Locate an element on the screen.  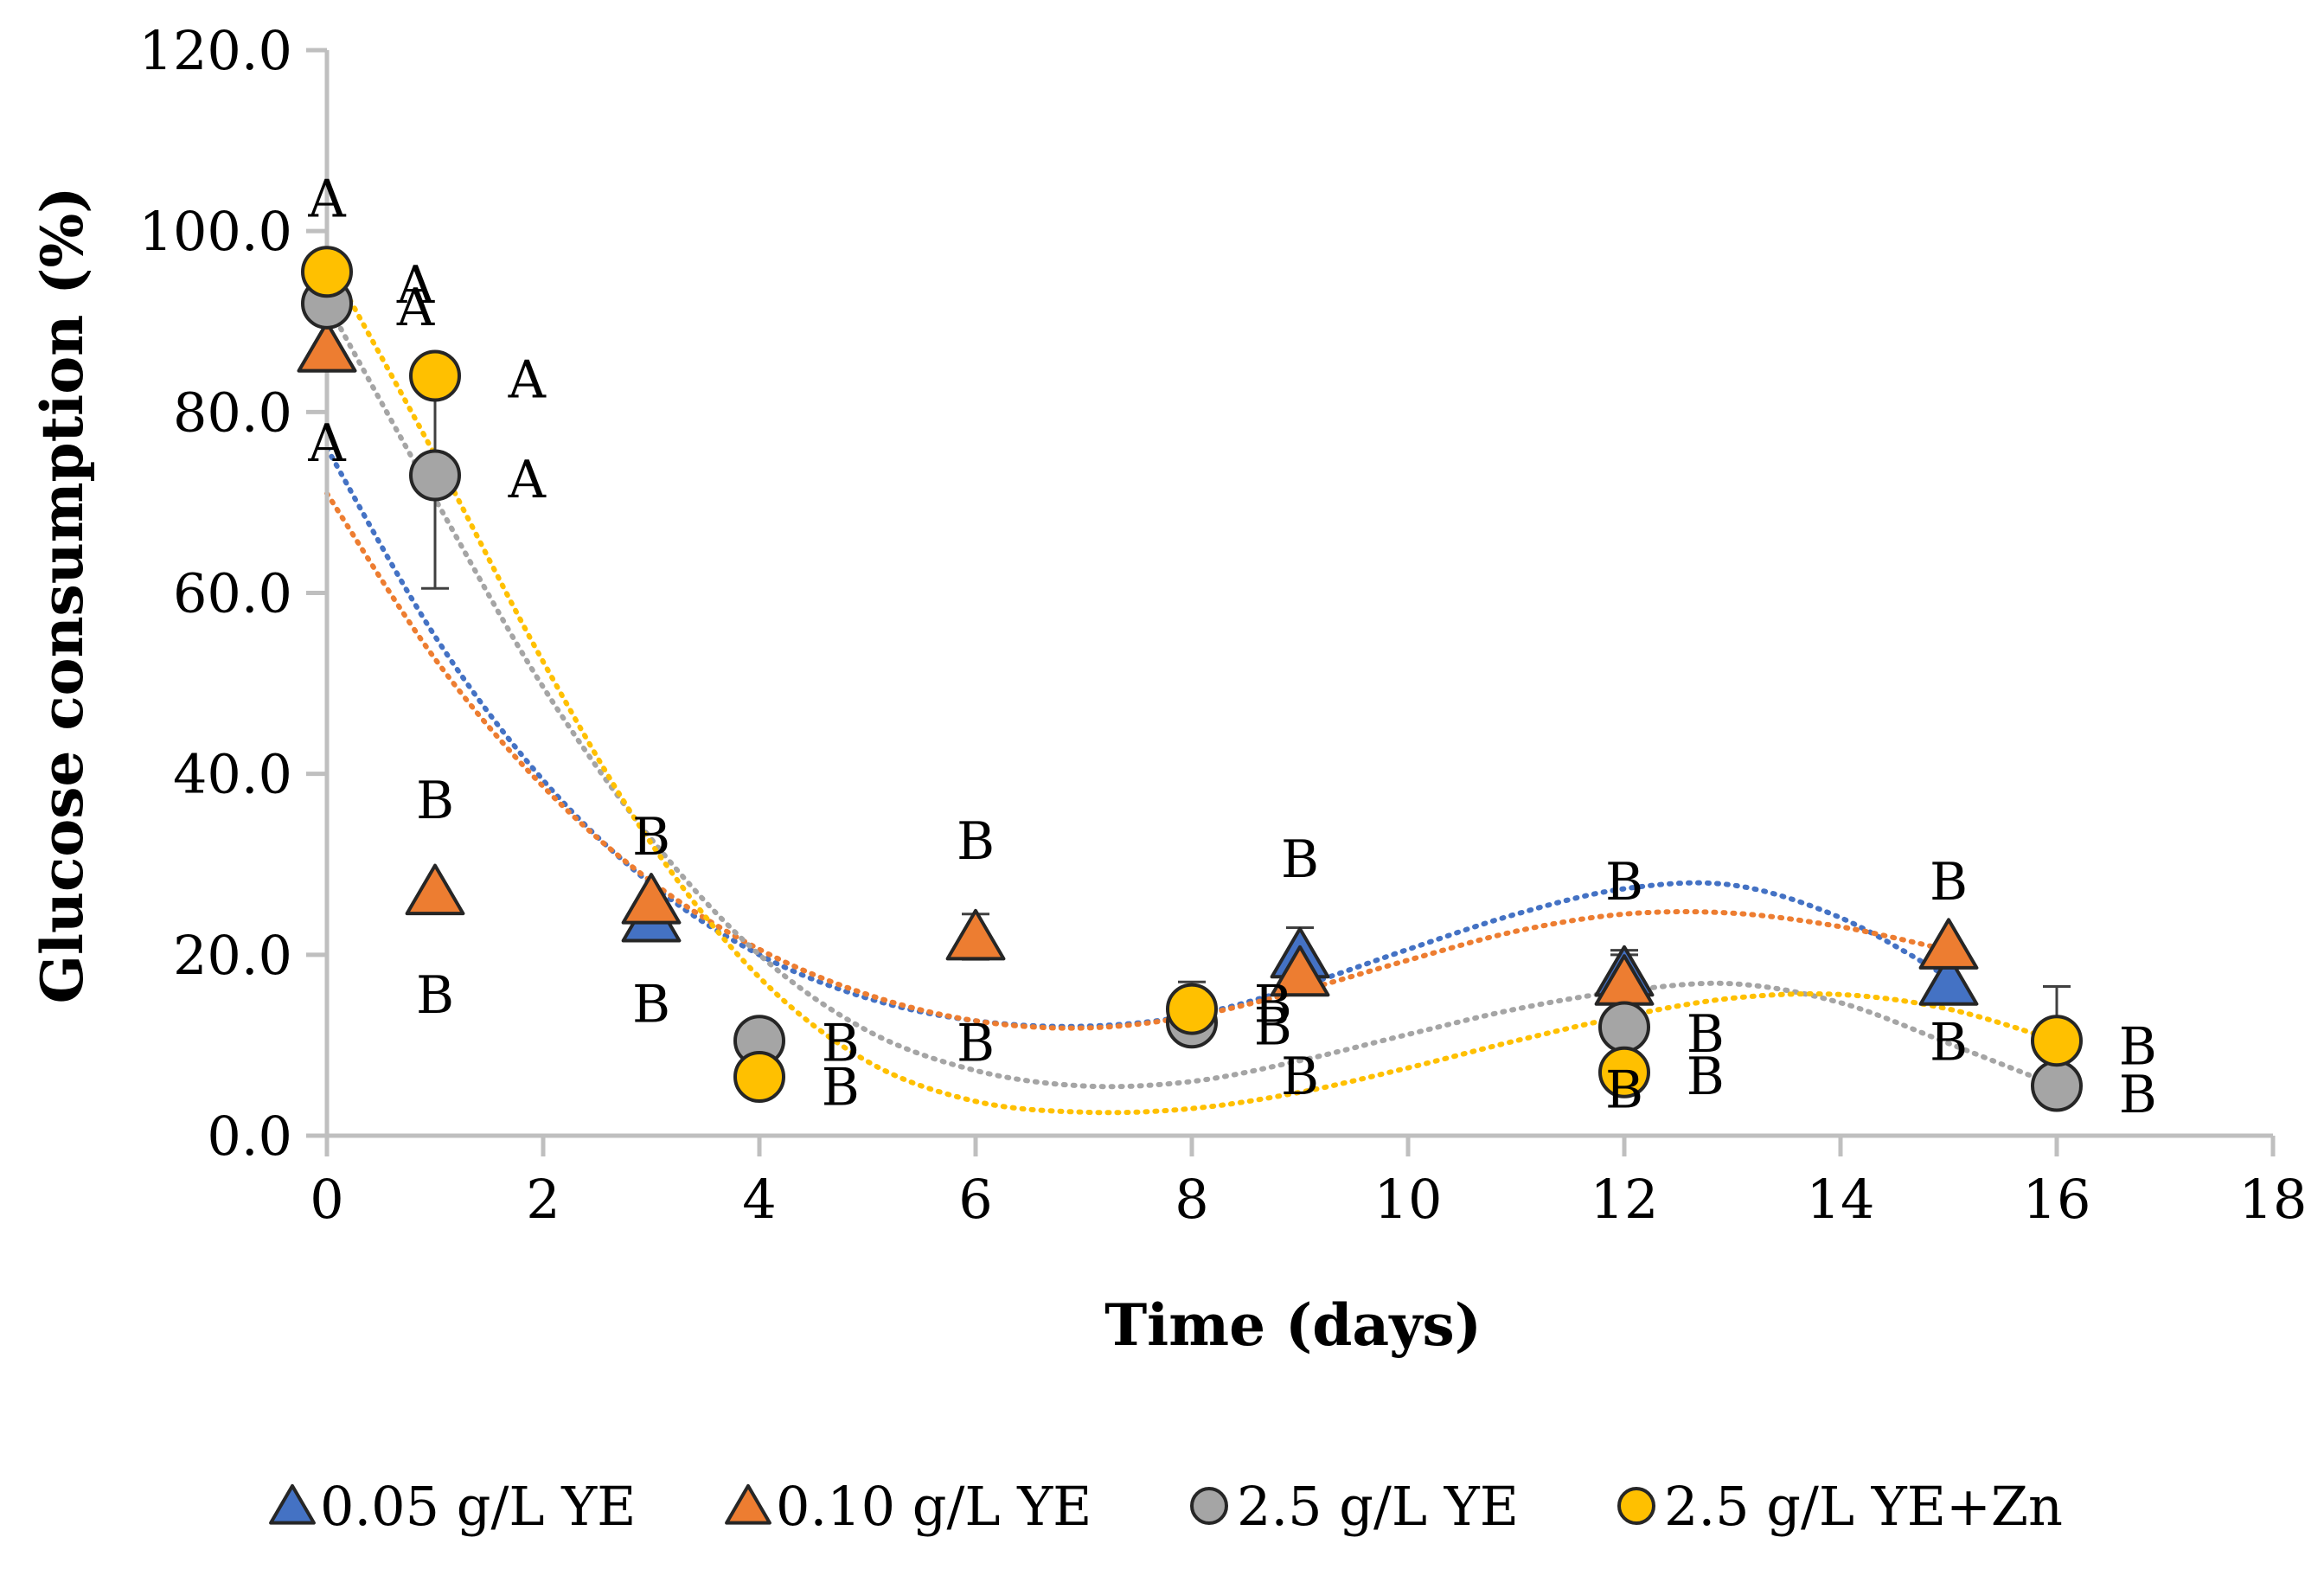
legend-item-series-2: 2.5 g/L YE is located at coordinates (1354, 1507).